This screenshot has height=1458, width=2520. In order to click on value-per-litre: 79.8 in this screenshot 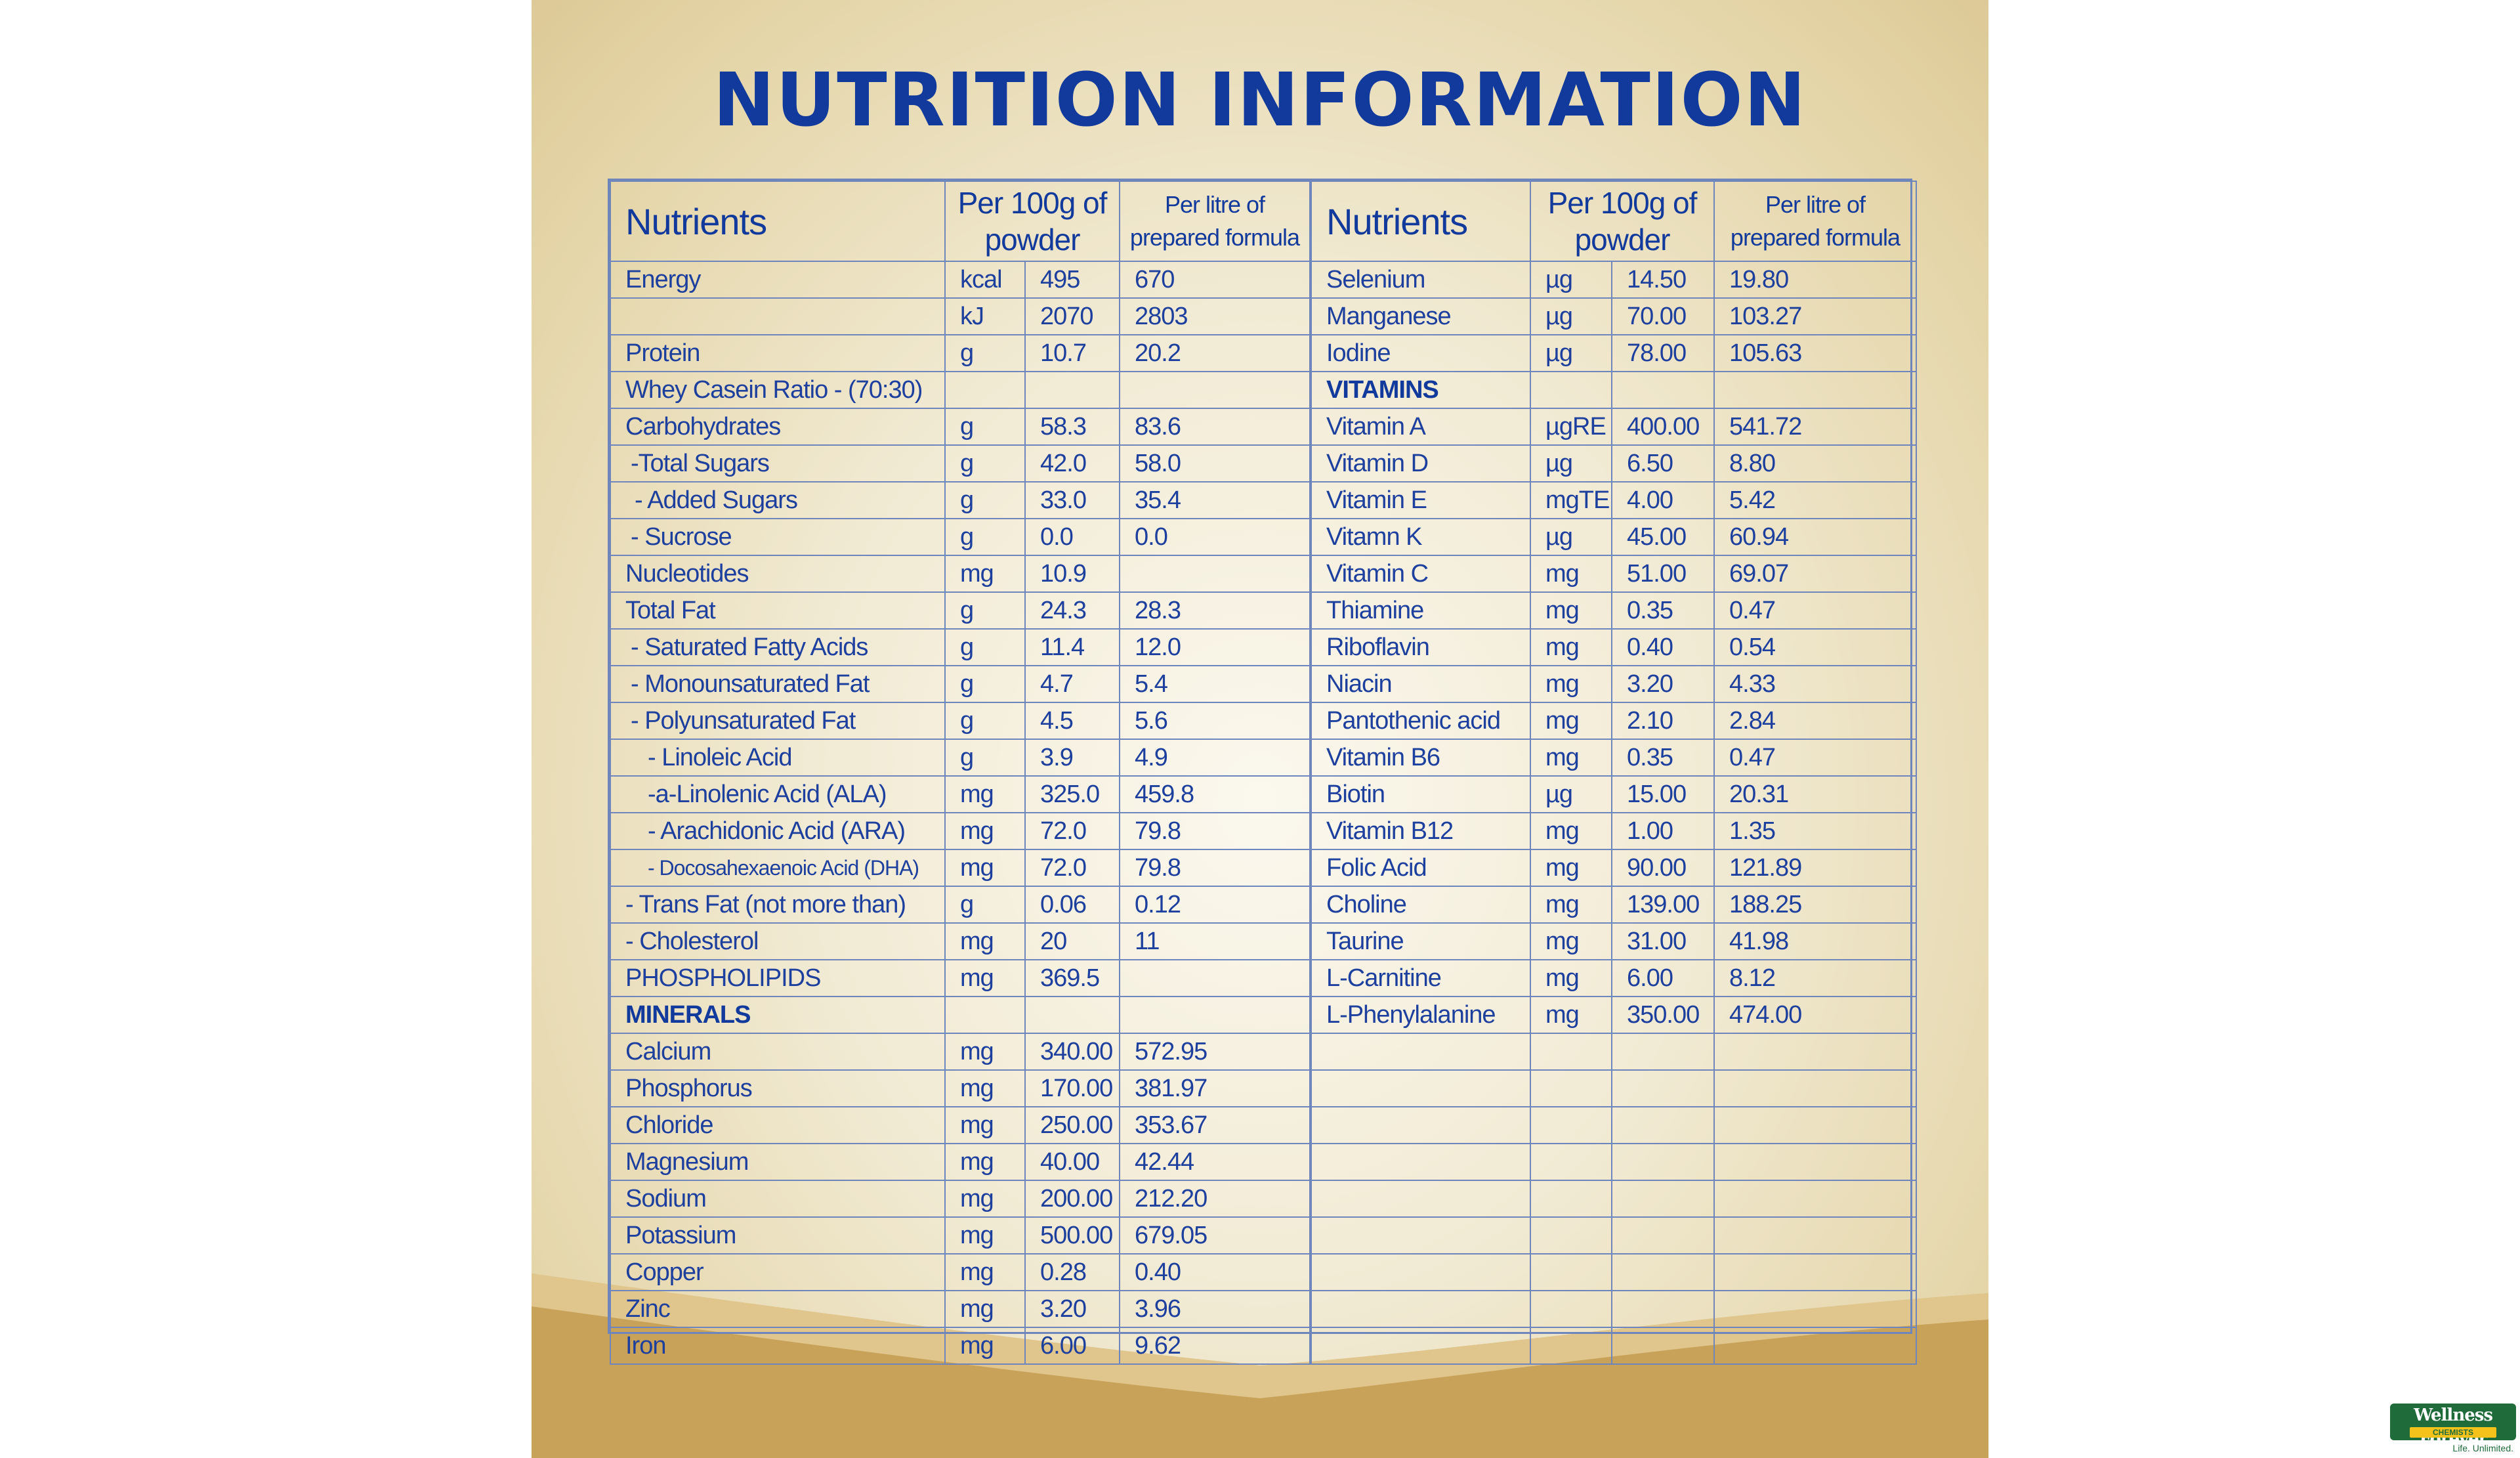, I will do `click(1215, 868)`.